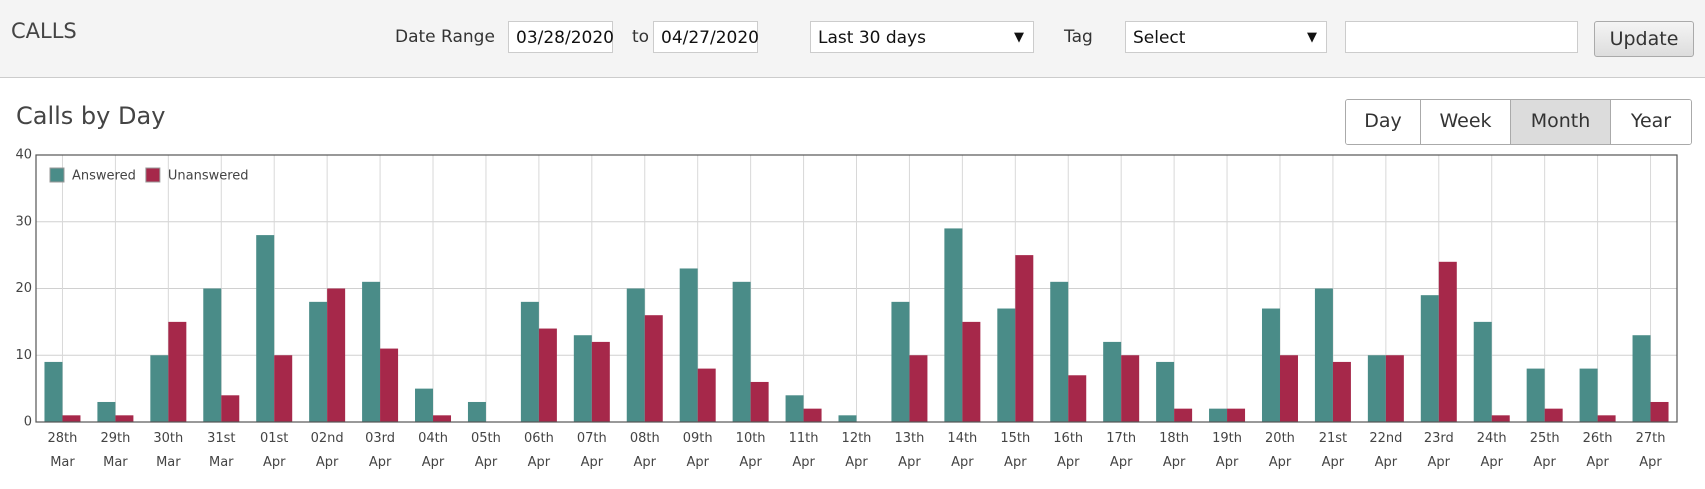 This screenshot has height=489, width=1705. What do you see at coordinates (1545, 438) in the screenshot?
I see `x-tick-label-line: 25th` at bounding box center [1545, 438].